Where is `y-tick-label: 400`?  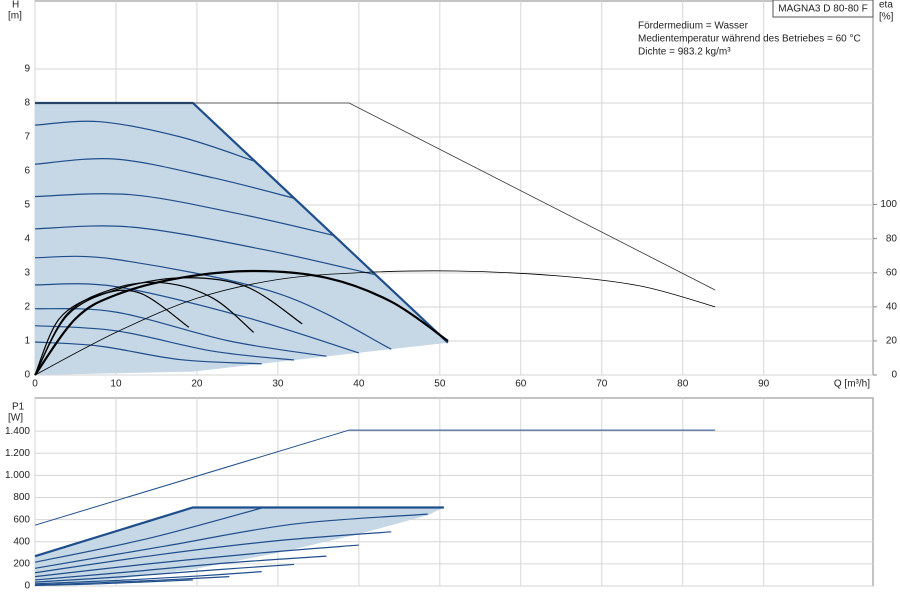 y-tick-label: 400 is located at coordinates (21, 541).